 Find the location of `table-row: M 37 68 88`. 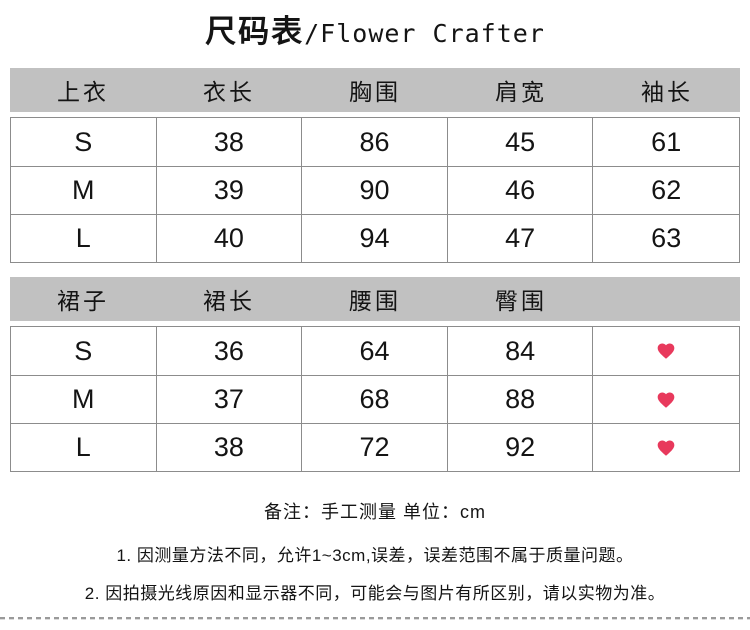

table-row: M 37 68 88 is located at coordinates (375, 399).